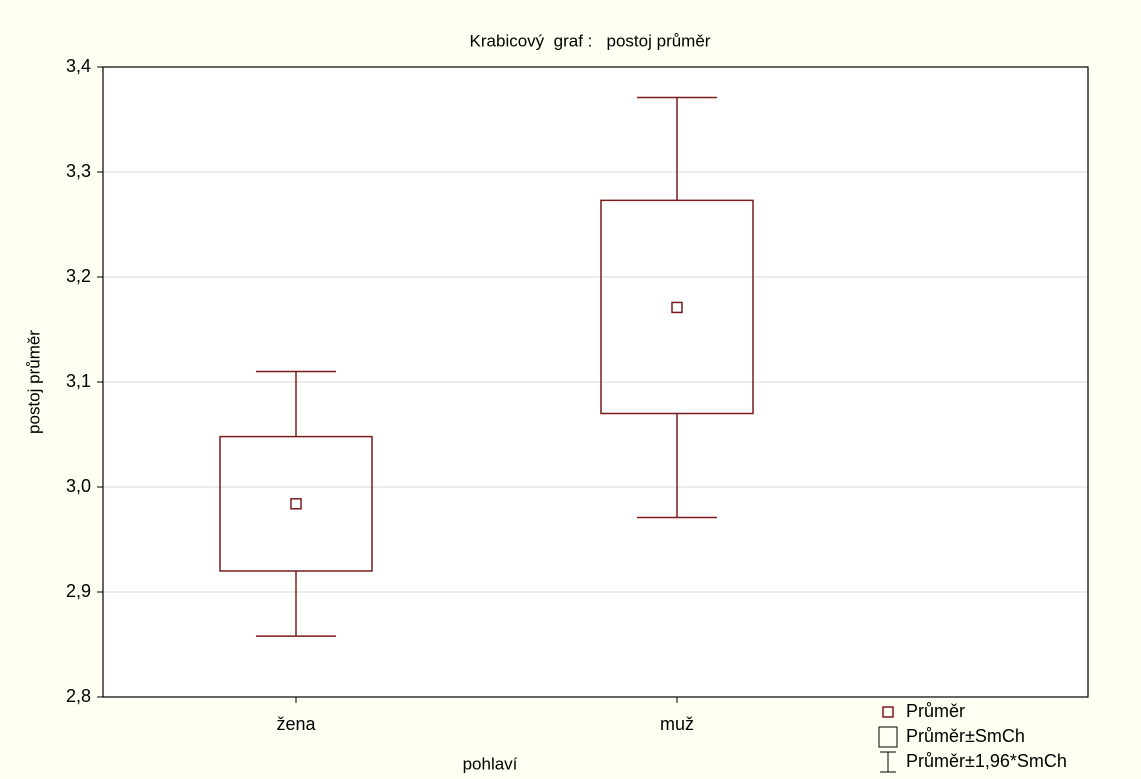 This screenshot has width=1141, height=779. Describe the element at coordinates (33, 382) in the screenshot. I see `y-axis-label: postoj průměr` at that location.